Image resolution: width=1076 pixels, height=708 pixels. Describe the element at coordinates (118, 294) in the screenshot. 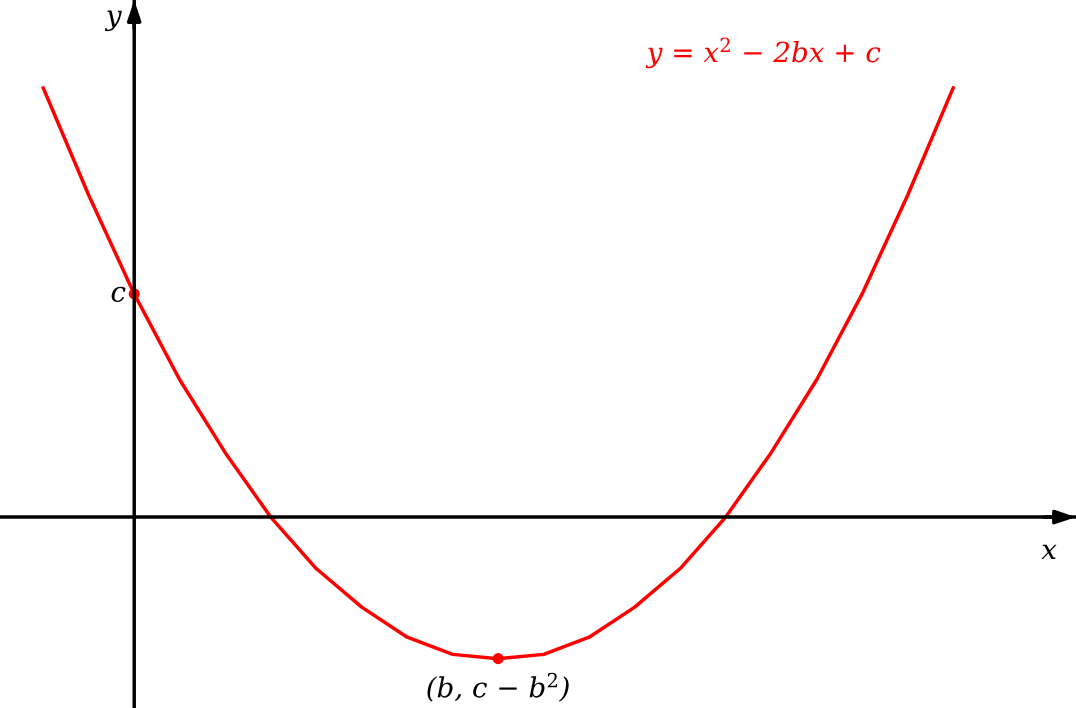

I see `annotation: c` at that location.